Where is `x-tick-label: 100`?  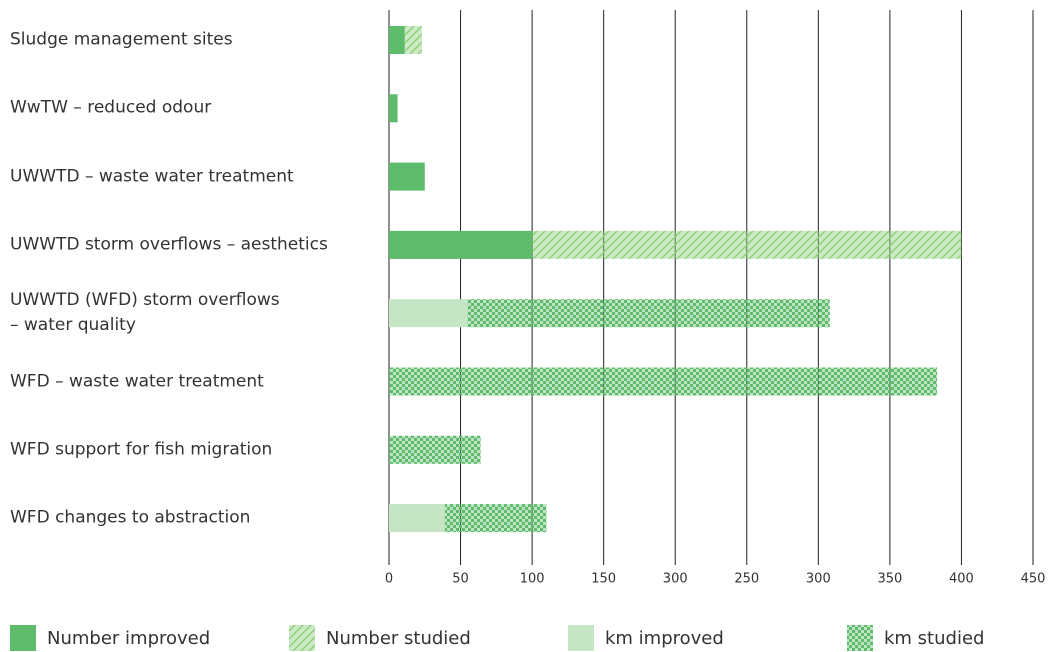 x-tick-label: 100 is located at coordinates (532, 579).